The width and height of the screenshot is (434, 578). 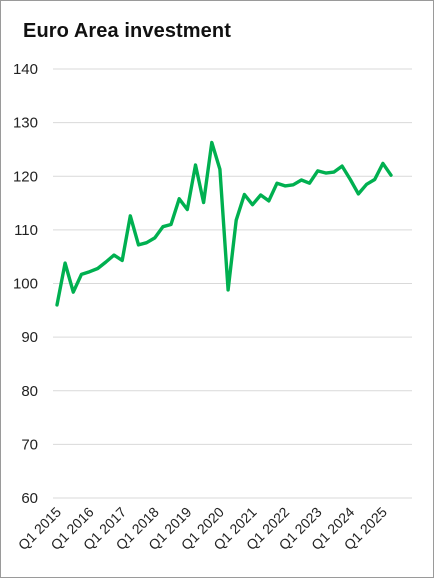 What do you see at coordinates (25, 123) in the screenshot?
I see `y-tick-label: 130` at bounding box center [25, 123].